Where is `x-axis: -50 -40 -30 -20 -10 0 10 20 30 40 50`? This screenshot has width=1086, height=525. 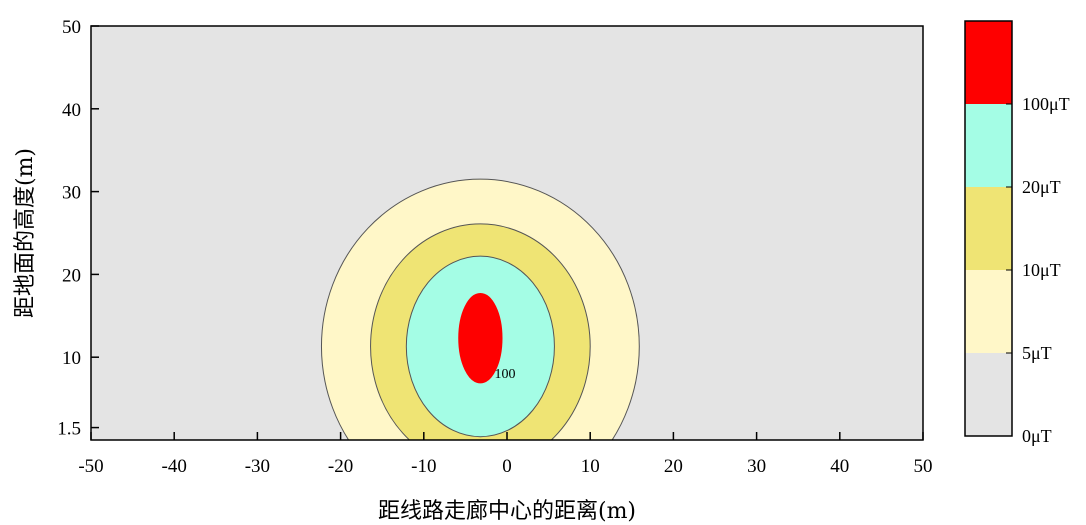 x-axis: -50 -40 -30 -20 -10 0 10 20 30 40 50 is located at coordinates (505, 454).